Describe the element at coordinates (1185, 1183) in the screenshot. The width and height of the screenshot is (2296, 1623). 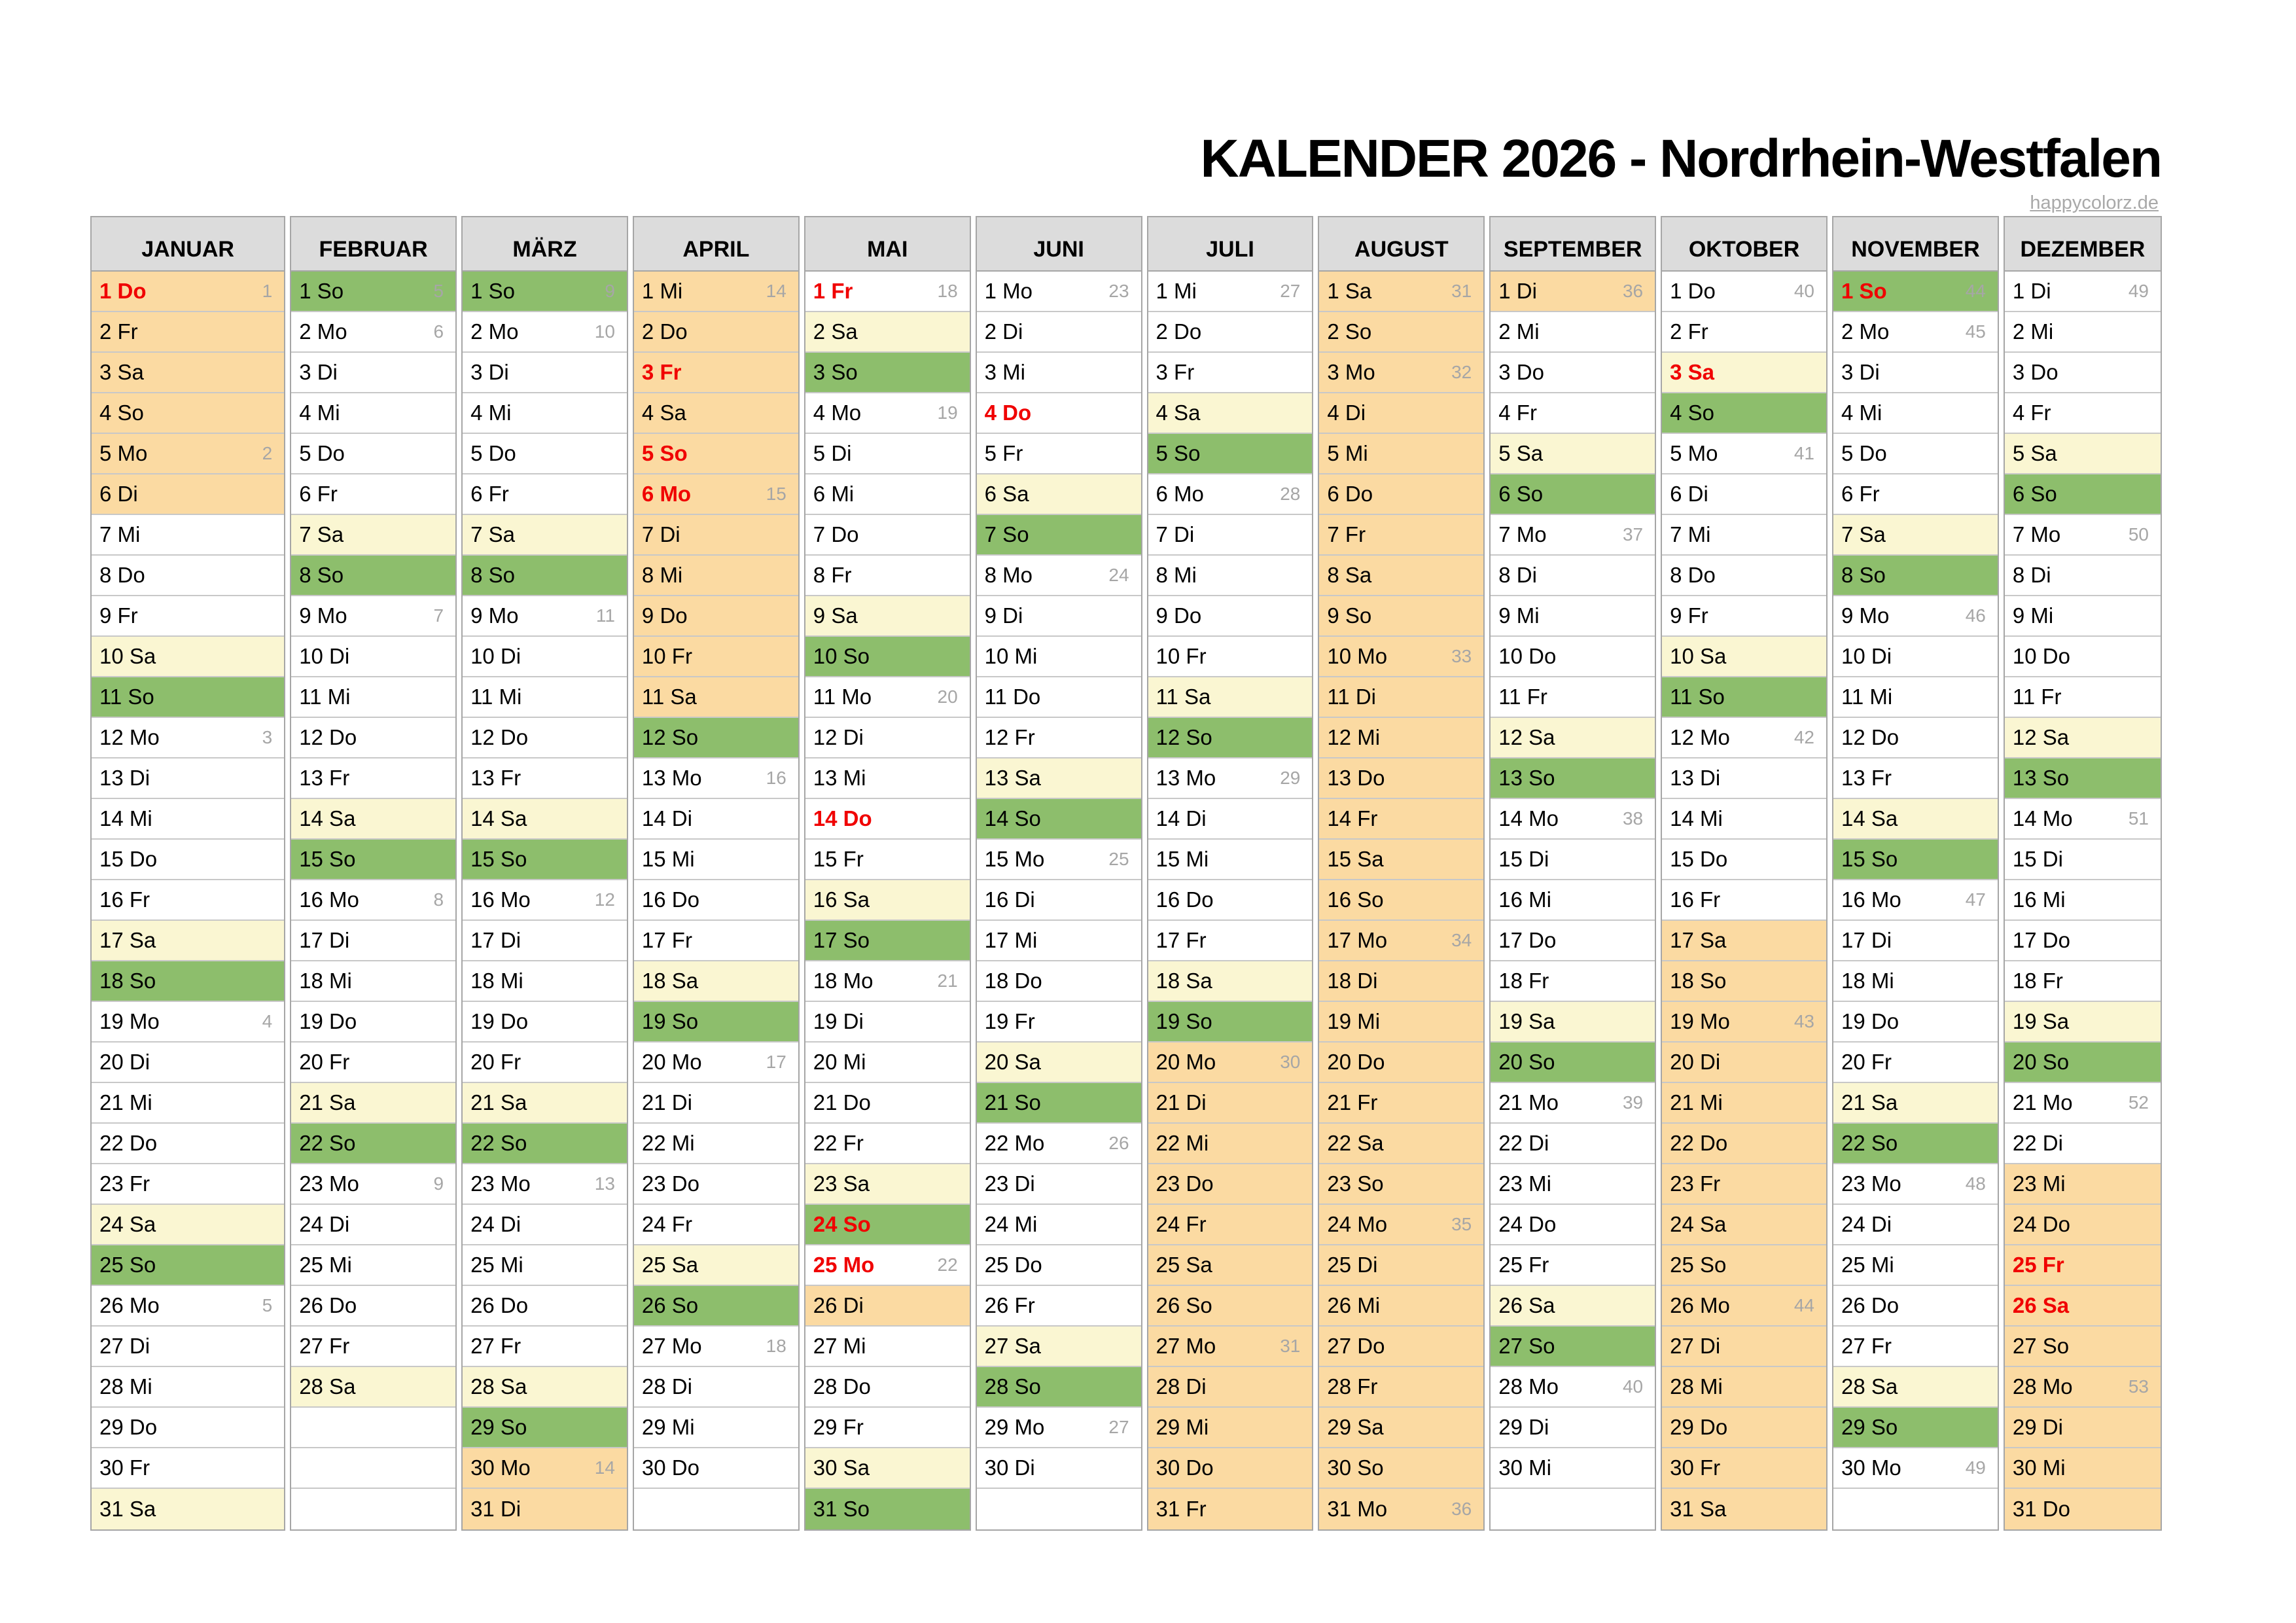
I see `day-label: 23 Do` at that location.